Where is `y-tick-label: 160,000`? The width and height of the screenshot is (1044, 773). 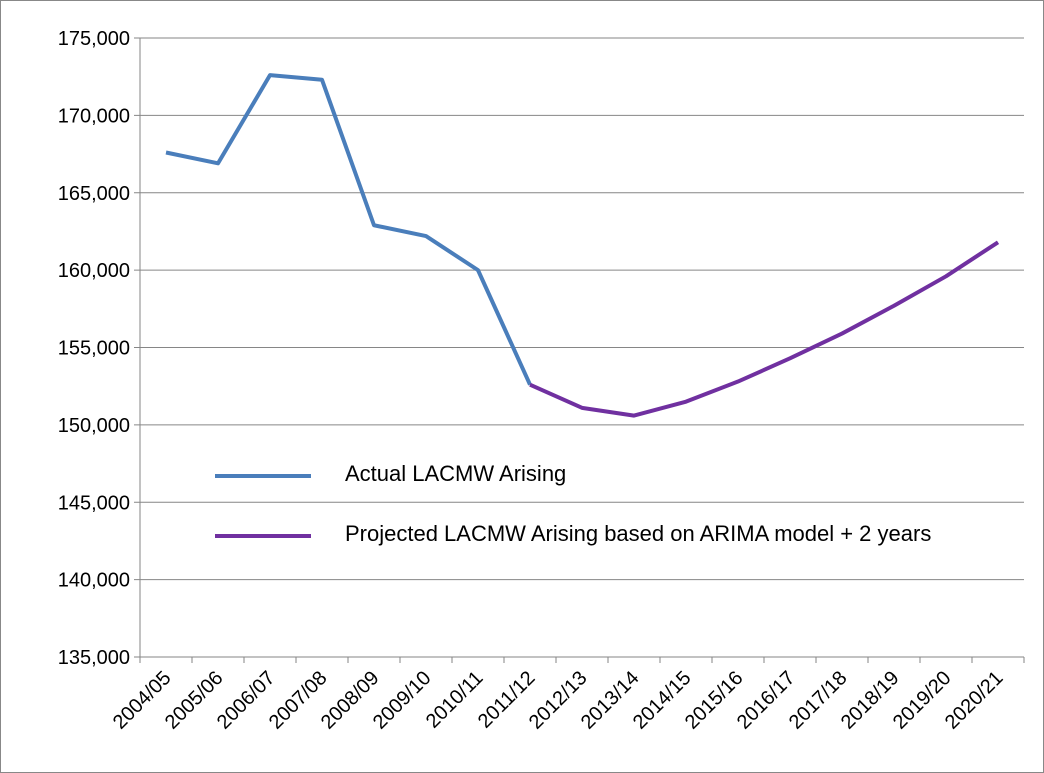
y-tick-label: 160,000 is located at coordinates (94, 271).